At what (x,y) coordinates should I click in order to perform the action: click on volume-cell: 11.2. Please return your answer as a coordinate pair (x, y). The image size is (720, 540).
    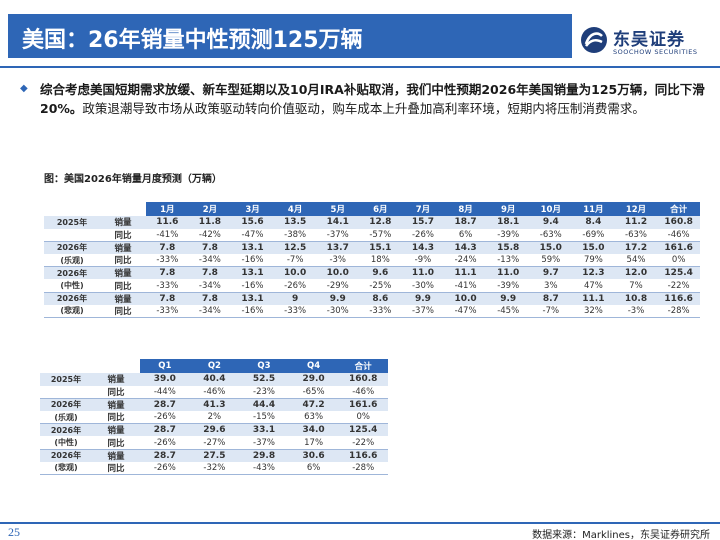
    Looking at the image, I should click on (636, 222).